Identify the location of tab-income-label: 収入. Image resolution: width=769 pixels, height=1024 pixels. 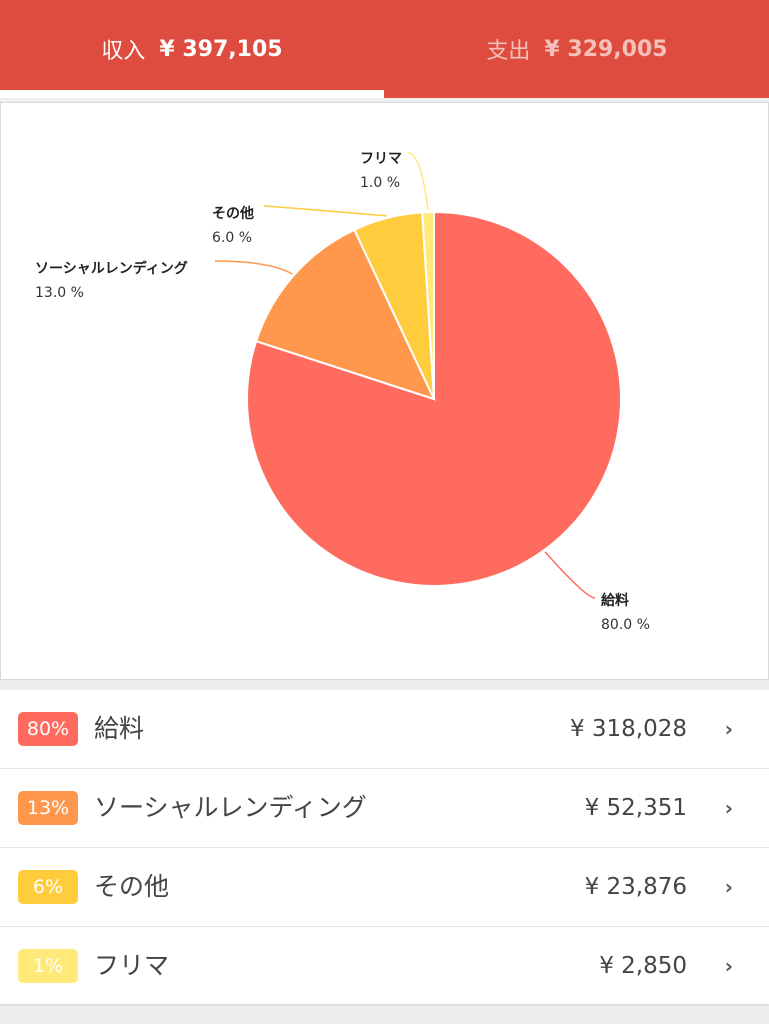
(123, 51).